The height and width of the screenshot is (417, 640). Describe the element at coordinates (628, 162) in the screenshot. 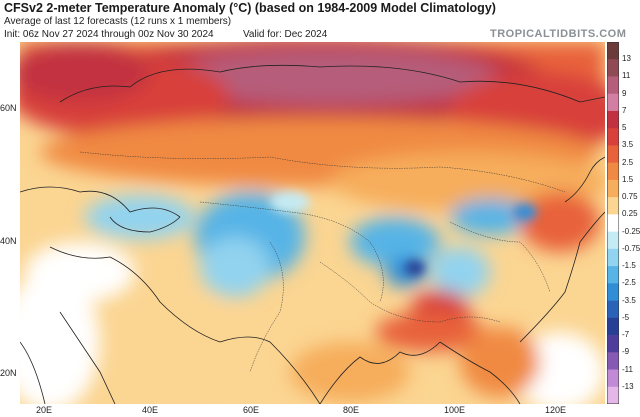

I see `colorbar-label: 2.5` at that location.